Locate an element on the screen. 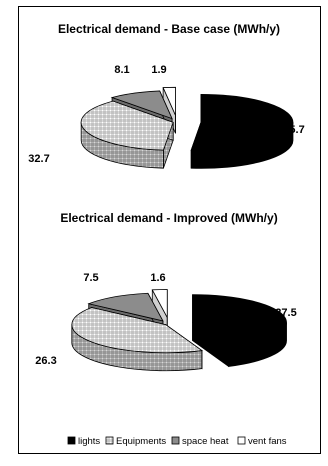  legend-swatch-equipments is located at coordinates (109, 440).